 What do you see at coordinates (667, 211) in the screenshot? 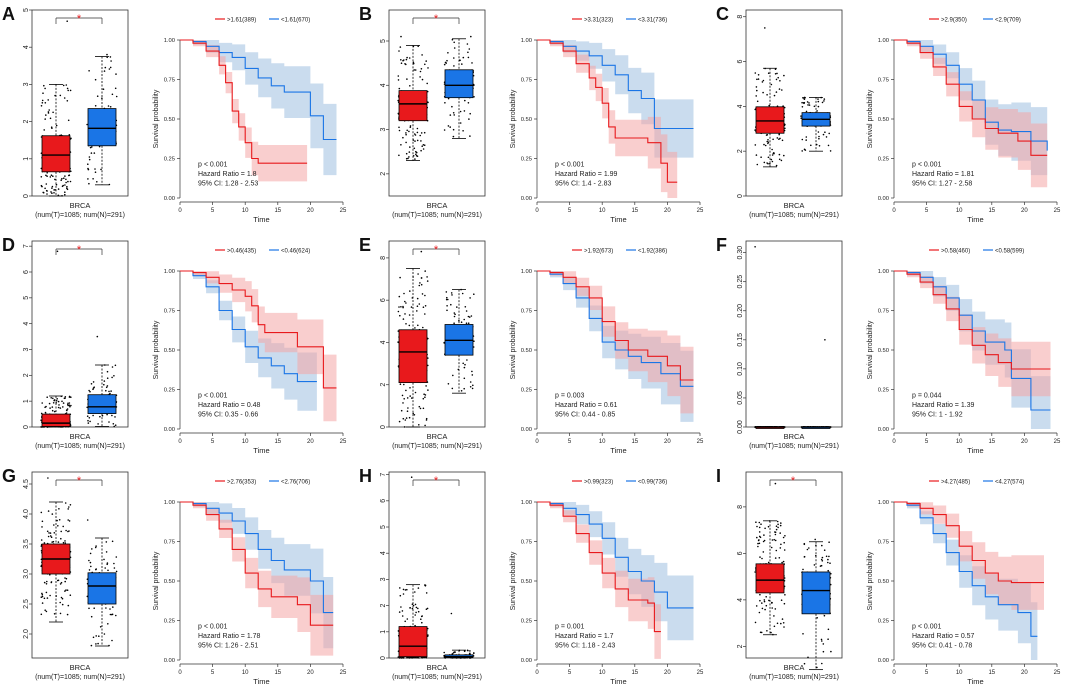
I see `survival-xtick-label: 20` at bounding box center [667, 211].